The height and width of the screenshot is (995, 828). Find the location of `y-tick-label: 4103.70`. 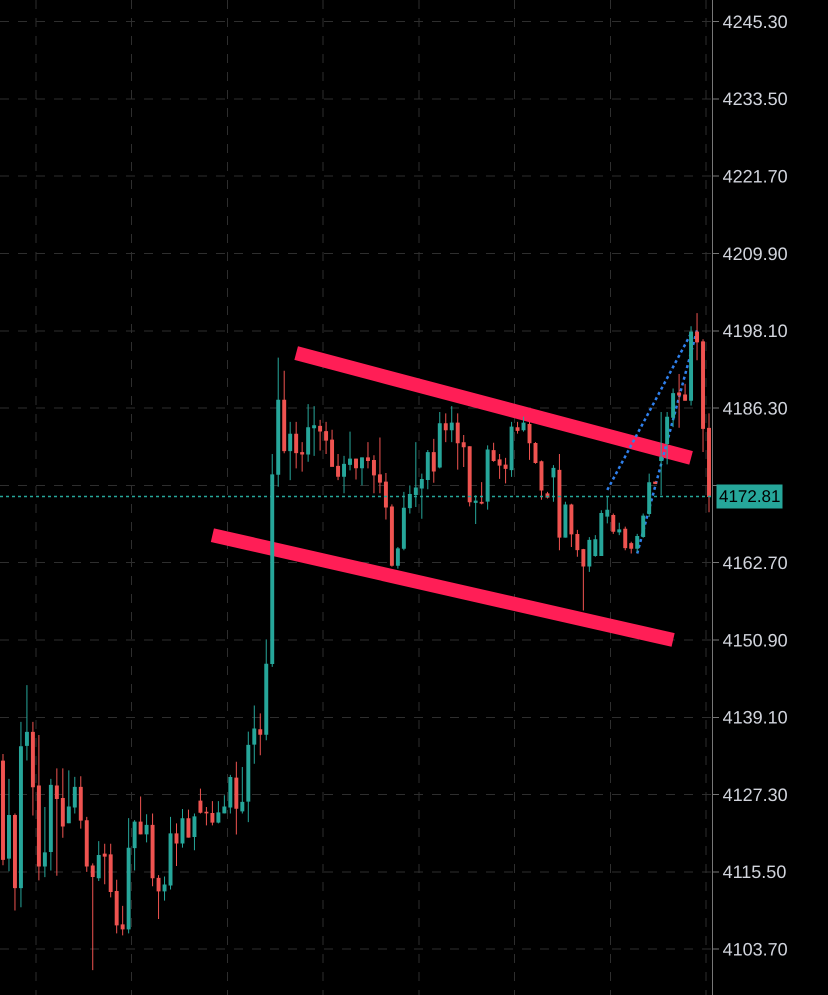

y-tick-label: 4103.70 is located at coordinates (755, 949).